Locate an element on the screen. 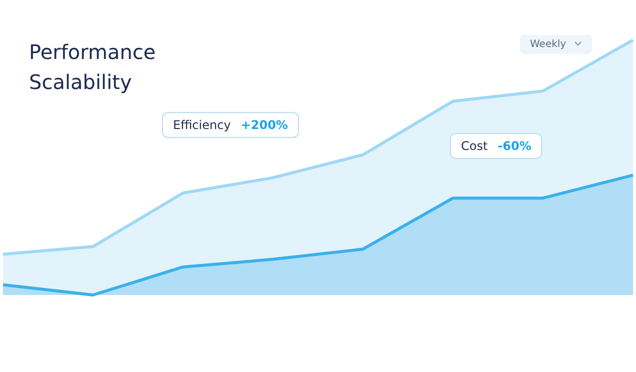  annotation: Efficiency +200% is located at coordinates (230, 125).